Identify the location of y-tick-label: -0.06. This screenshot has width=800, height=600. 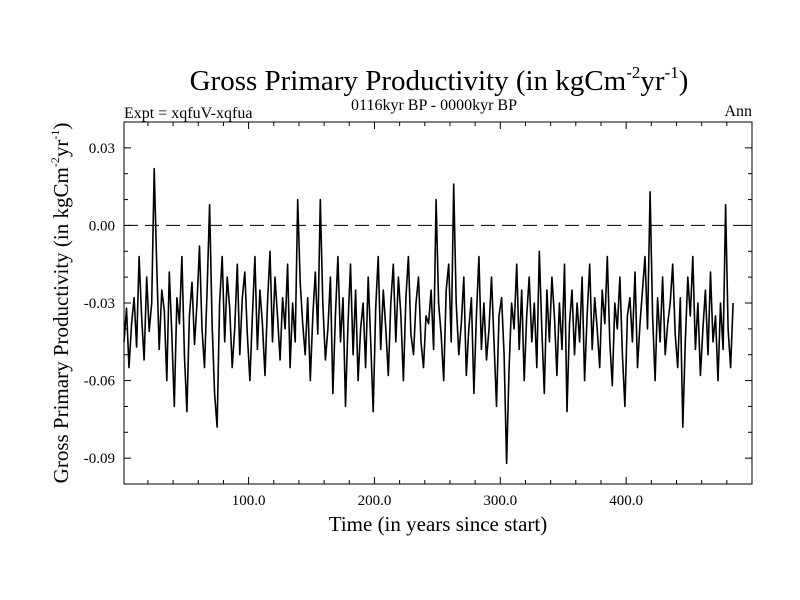
(100, 382).